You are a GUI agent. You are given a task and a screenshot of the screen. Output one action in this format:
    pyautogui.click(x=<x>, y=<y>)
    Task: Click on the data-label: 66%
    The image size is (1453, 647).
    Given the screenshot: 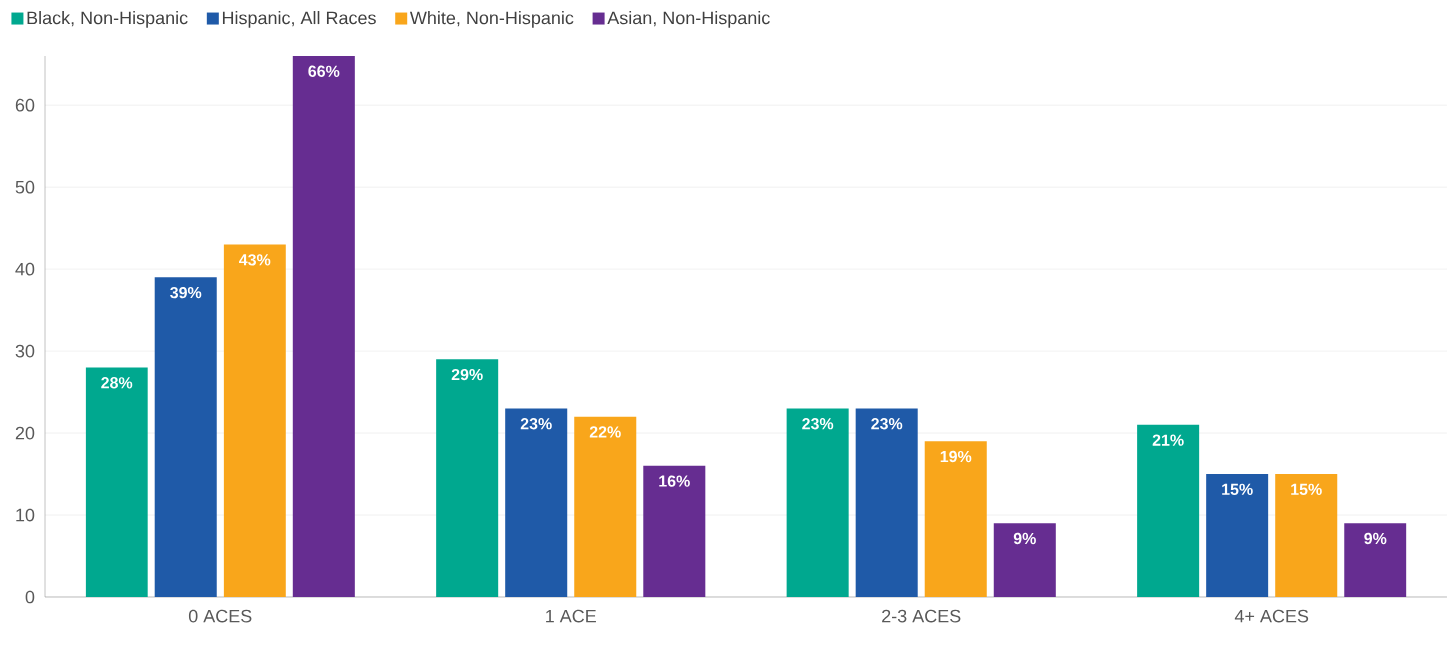 What is the action you would take?
    pyautogui.click(x=324, y=71)
    